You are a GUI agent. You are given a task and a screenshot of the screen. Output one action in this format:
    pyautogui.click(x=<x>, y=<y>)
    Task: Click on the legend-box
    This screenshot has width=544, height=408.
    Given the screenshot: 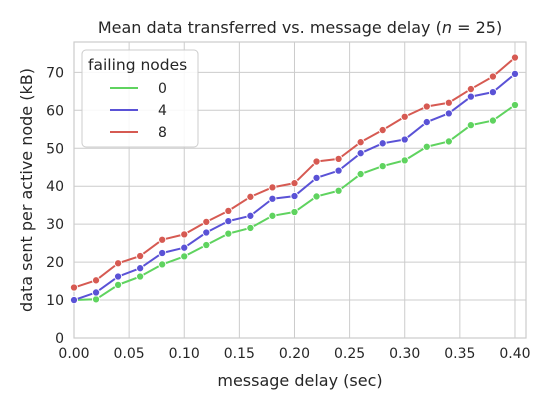 What is the action you would take?
    pyautogui.click(x=140, y=98)
    